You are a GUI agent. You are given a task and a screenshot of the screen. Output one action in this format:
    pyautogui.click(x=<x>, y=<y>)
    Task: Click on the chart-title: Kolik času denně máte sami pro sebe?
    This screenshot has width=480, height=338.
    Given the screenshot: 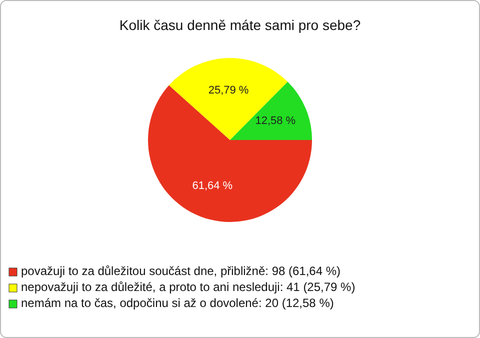 What is the action you would take?
    pyautogui.click(x=240, y=25)
    